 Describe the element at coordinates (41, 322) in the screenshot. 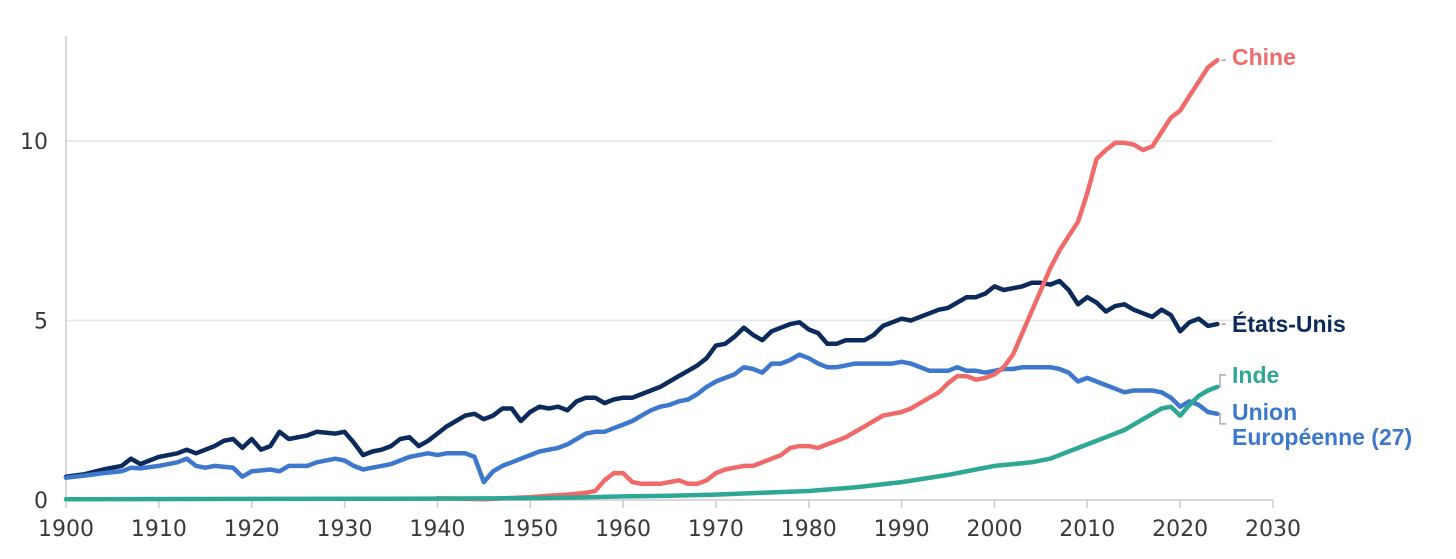

I see `y-tick-label-5: 5` at that location.